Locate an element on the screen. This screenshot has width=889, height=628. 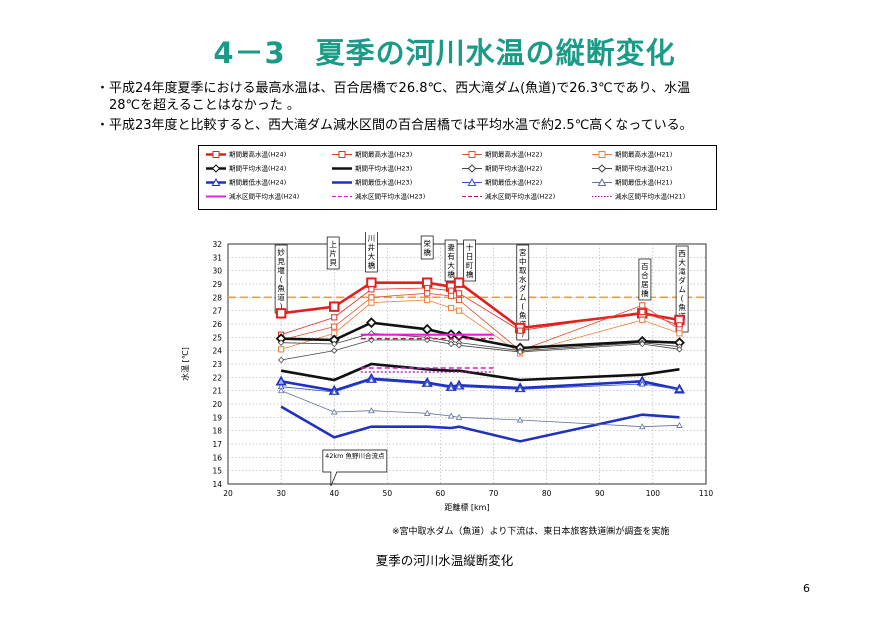
location-label-char: 水 is located at coordinates (523, 279).